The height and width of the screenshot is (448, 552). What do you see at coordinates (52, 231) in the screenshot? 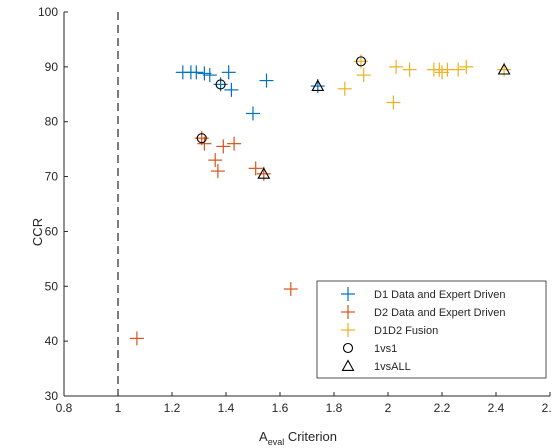
I see `y-tick-label: 60` at bounding box center [52, 231].